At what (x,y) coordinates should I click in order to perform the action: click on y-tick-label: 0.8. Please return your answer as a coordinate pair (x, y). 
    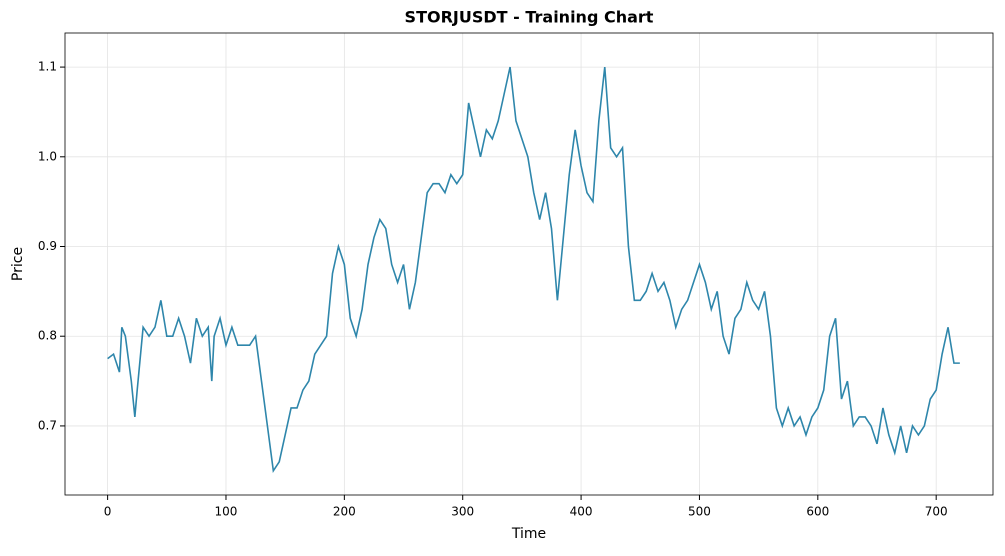
    Looking at the image, I should click on (47, 336).